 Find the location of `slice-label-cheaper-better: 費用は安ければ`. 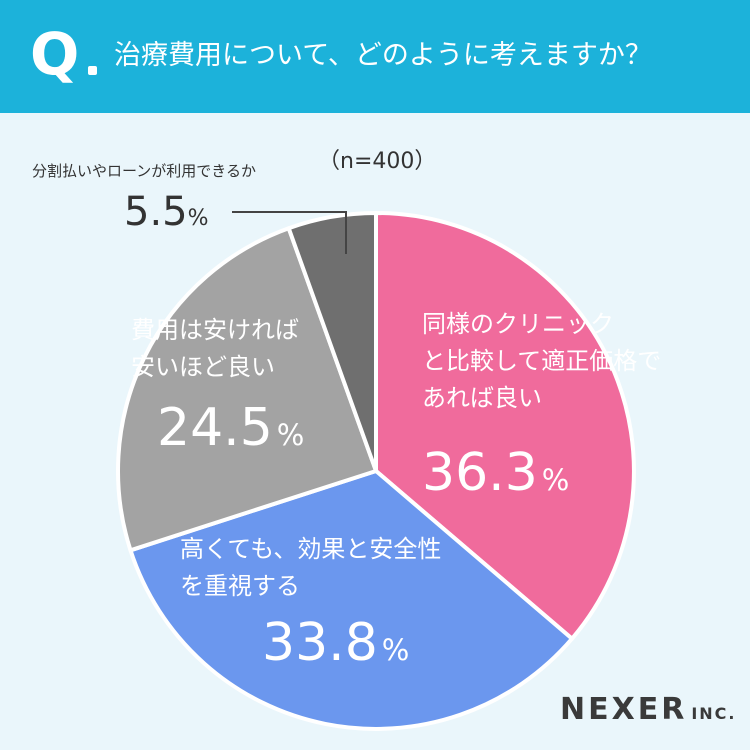

slice-label-cheaper-better: 費用は安ければ is located at coordinates (215, 330).